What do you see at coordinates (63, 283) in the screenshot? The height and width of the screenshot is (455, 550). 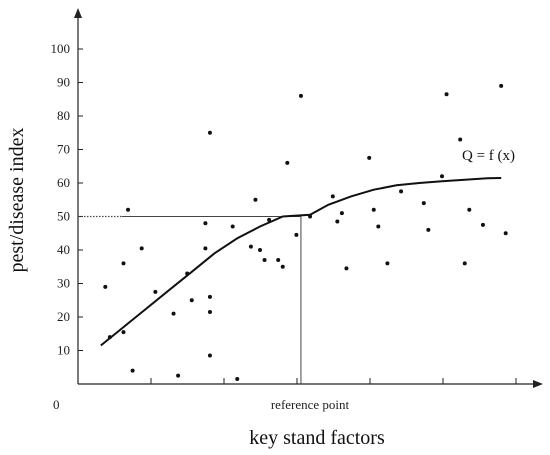 I see `y-tick-label: 30` at bounding box center [63, 283].